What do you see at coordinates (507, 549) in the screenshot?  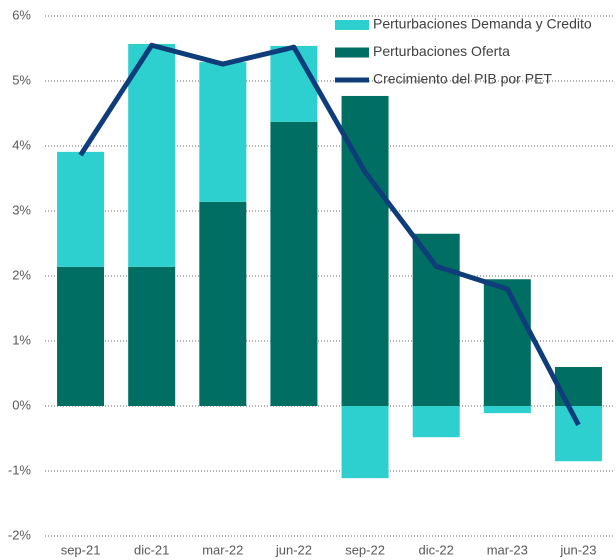 I see `x-tick-label: mar-23` at bounding box center [507, 549].